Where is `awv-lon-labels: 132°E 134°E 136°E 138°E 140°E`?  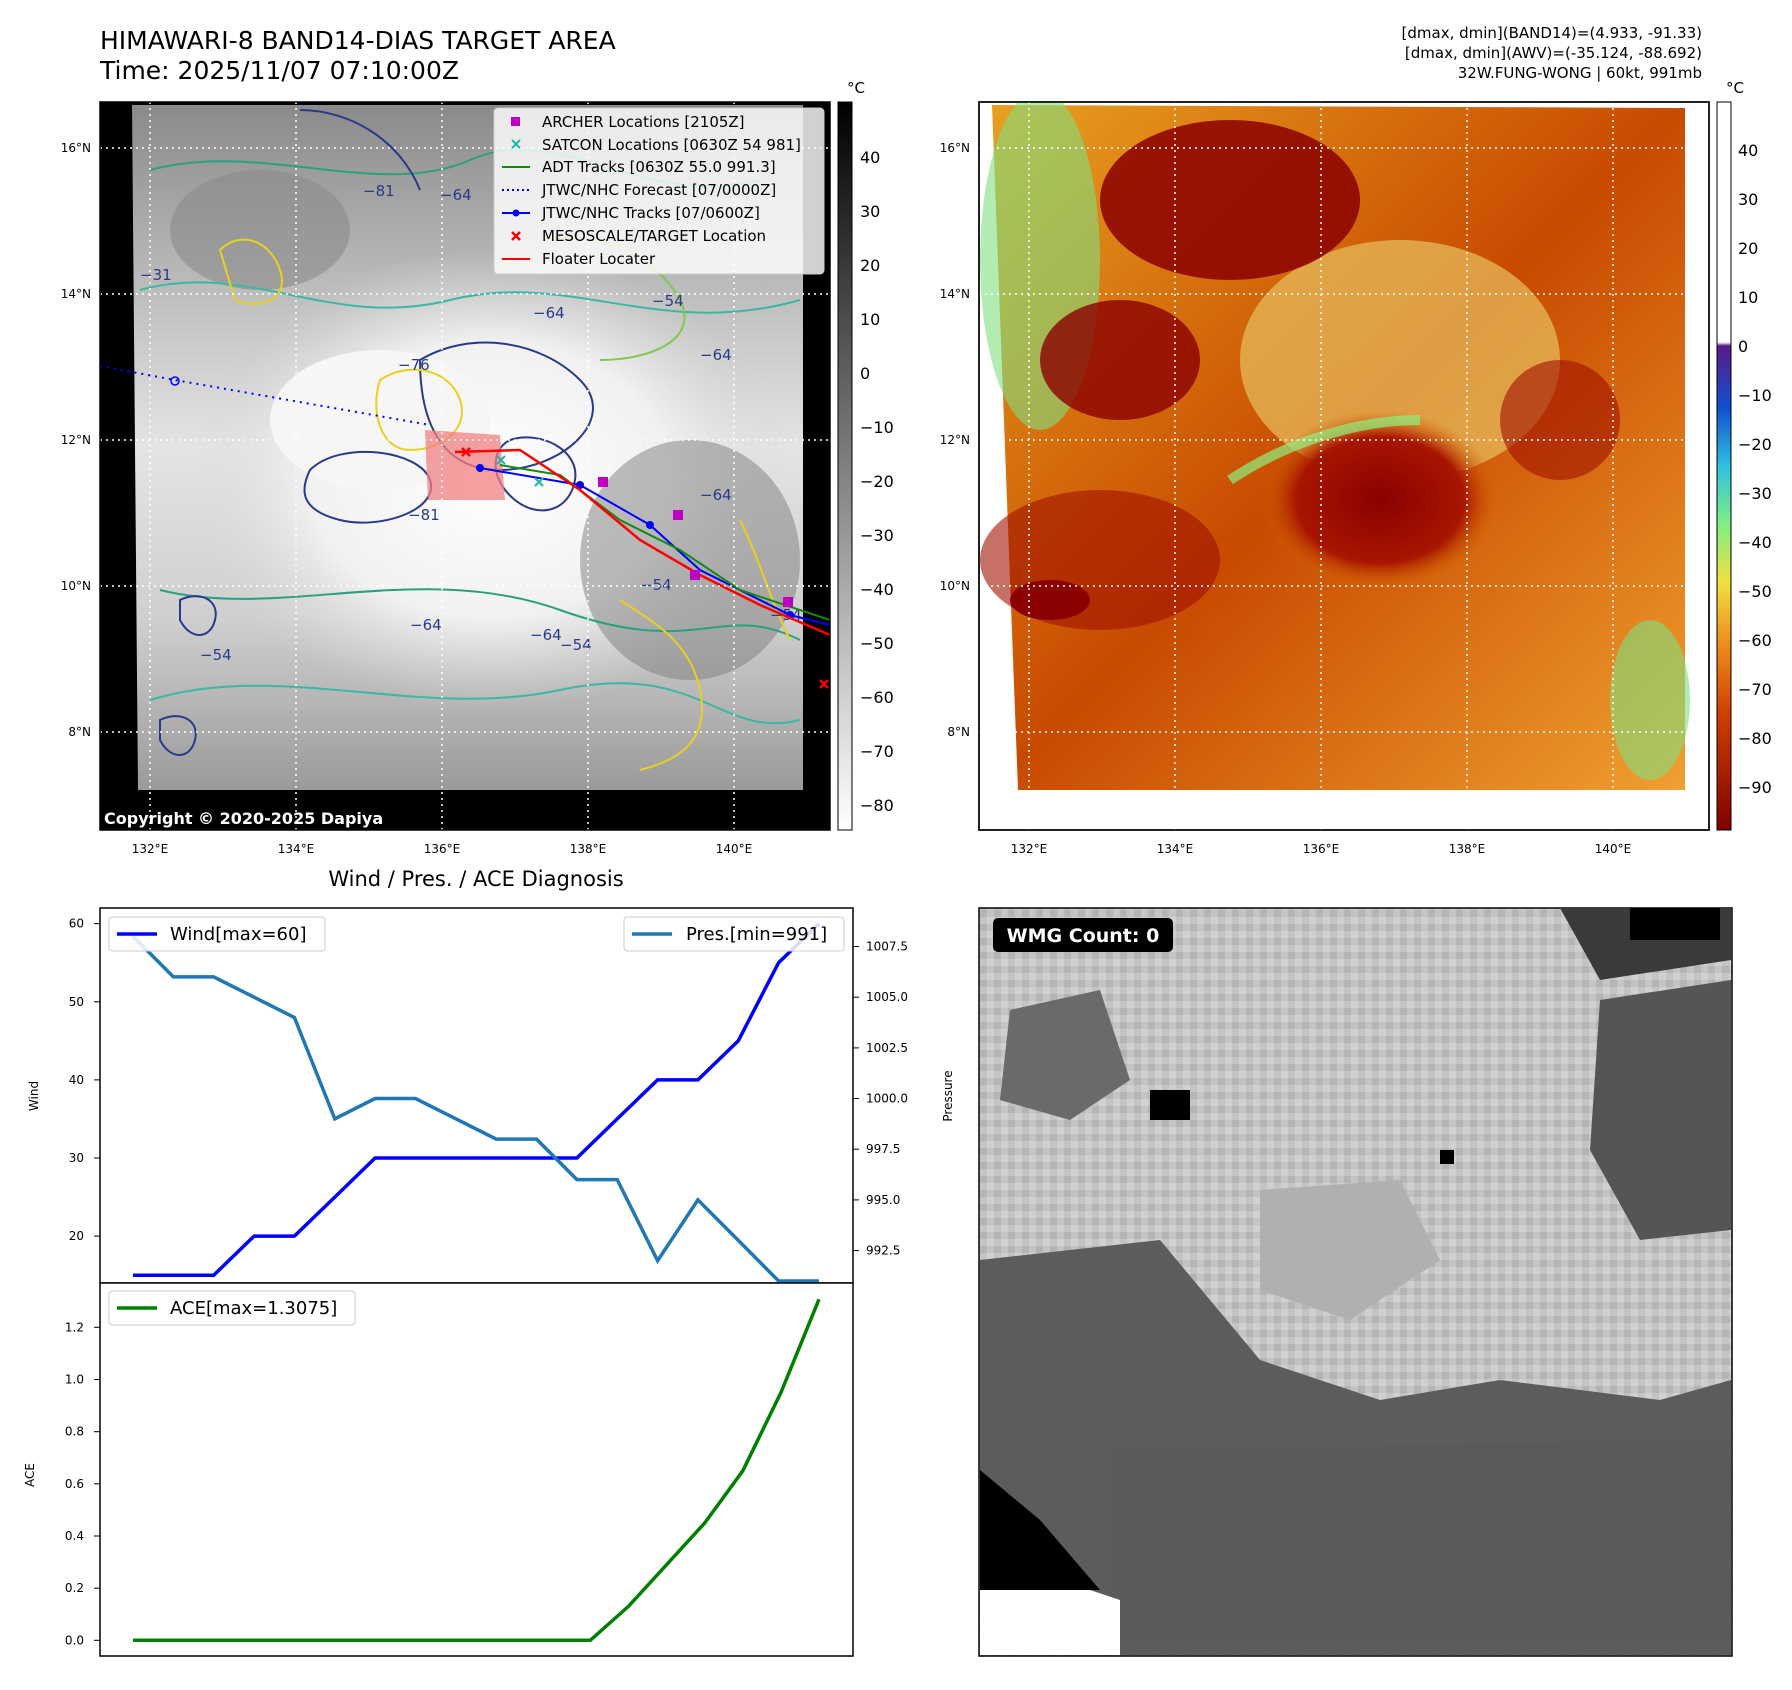 awv-lon-labels: 132°E 134°E 136°E 138°E 140°E is located at coordinates (1321, 849).